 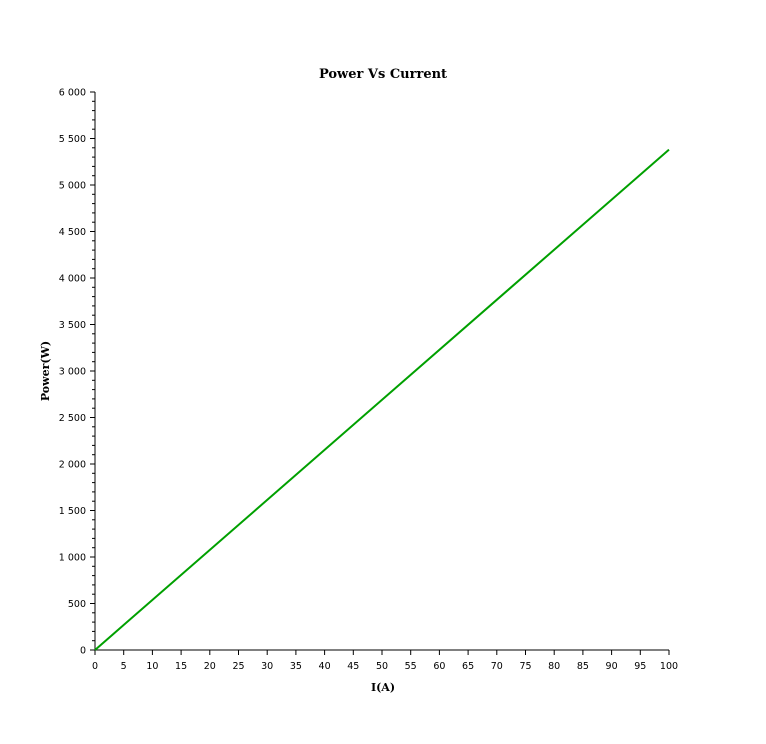 I want to click on x-tick-label: 40, so click(x=325, y=666).